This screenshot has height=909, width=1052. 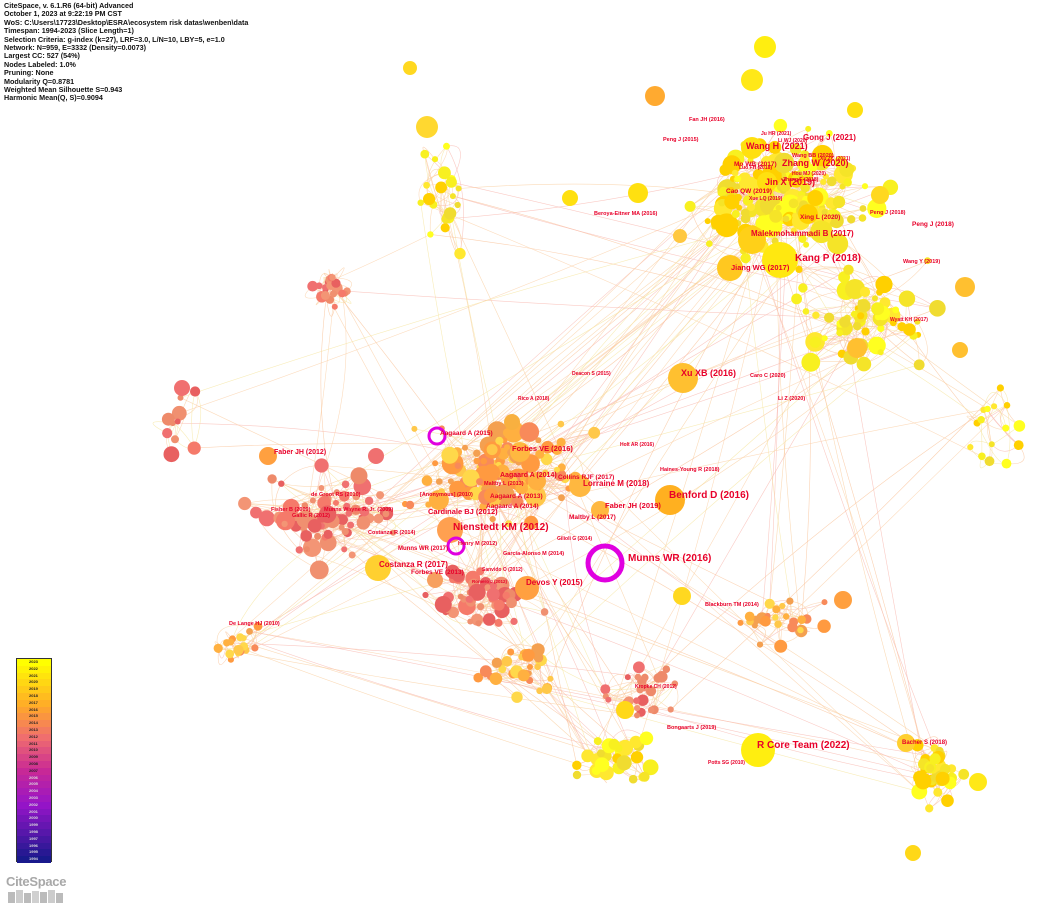 What do you see at coordinates (709, 495) in the screenshot?
I see `node-label: Benford D (2016)` at bounding box center [709, 495].